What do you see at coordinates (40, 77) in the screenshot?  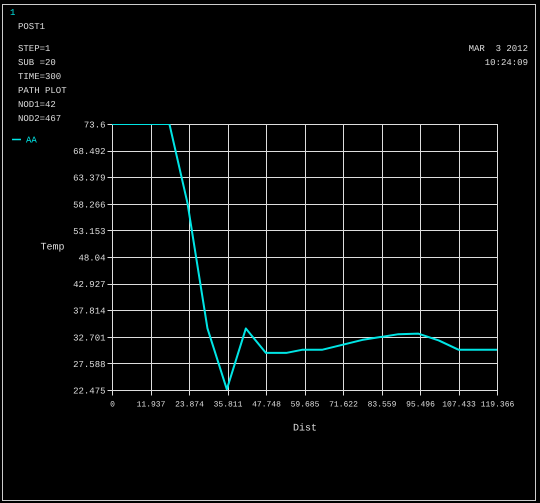 I see `text: TIME=300` at bounding box center [40, 77].